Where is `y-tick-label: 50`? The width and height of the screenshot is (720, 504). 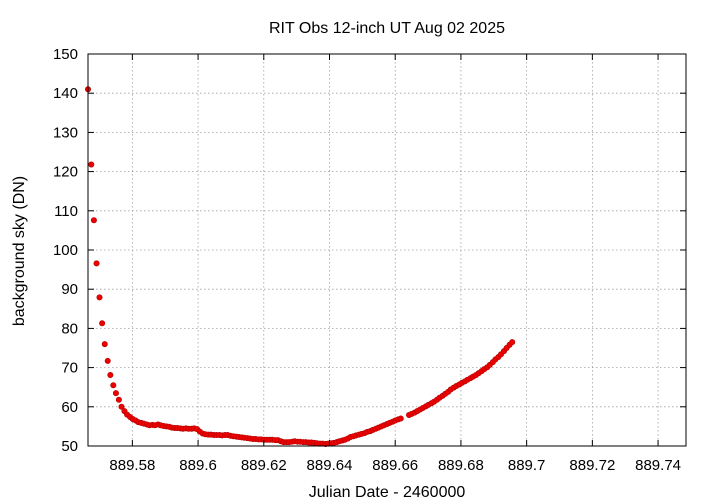 y-tick-label: 50 is located at coordinates (69, 446).